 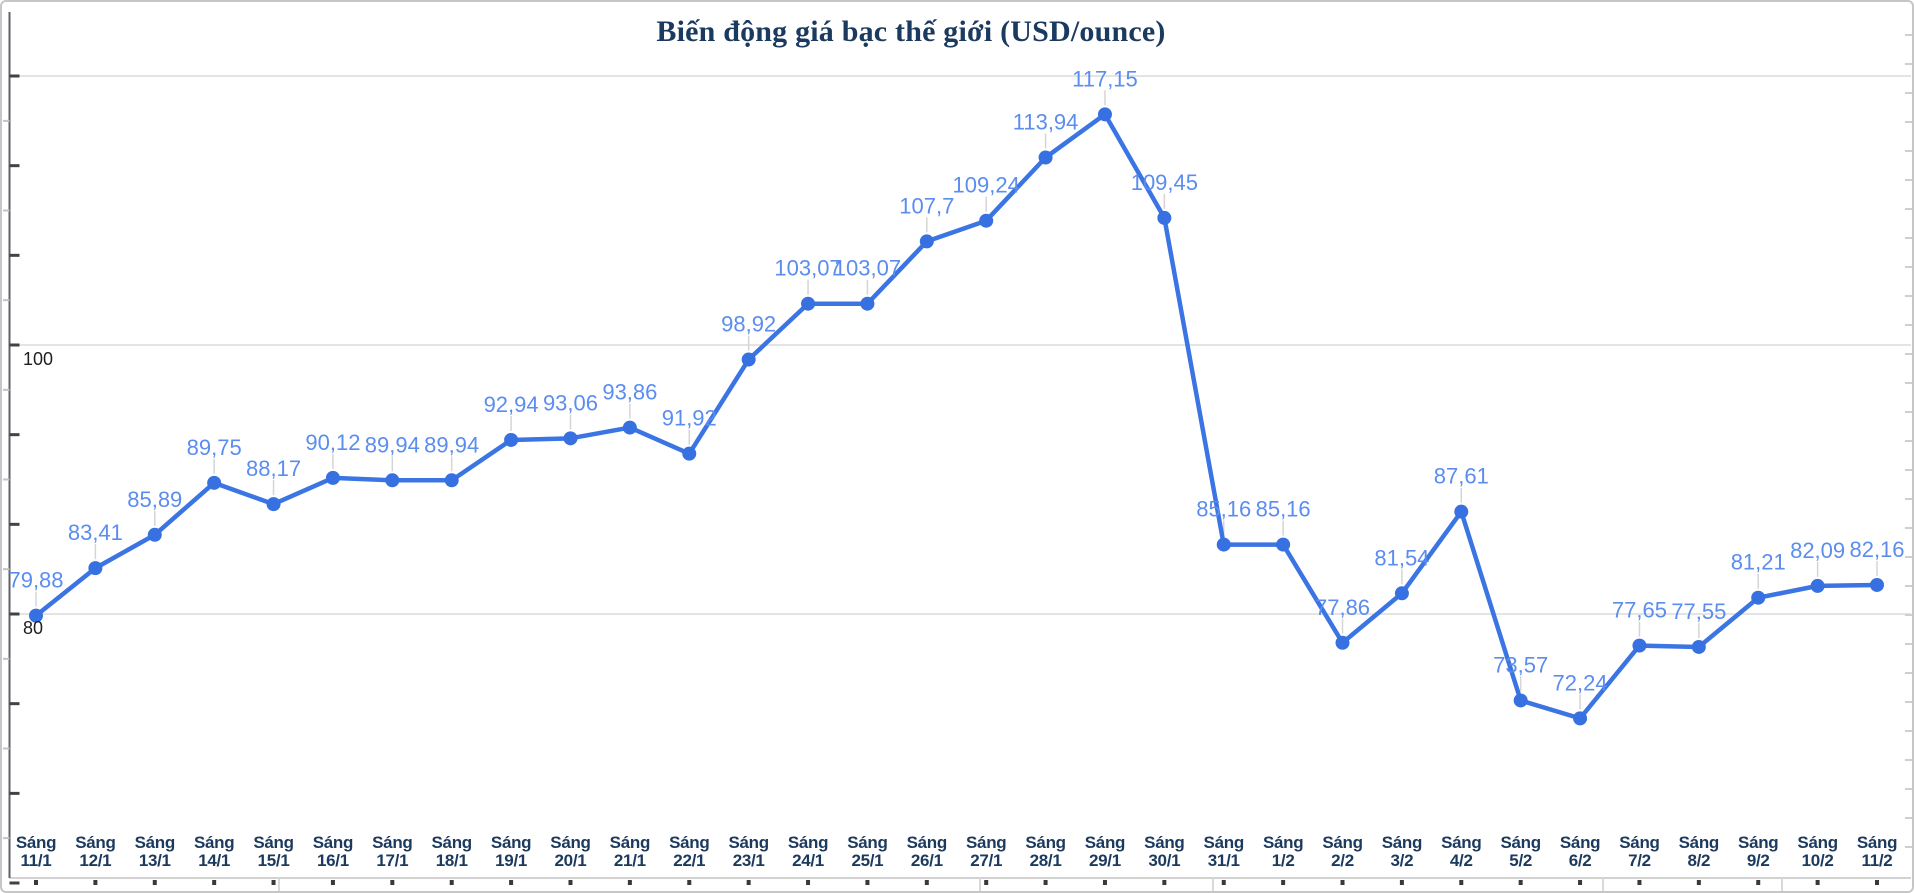 I want to click on x-axis-label: Sáng 5/2, so click(x=1520, y=851).